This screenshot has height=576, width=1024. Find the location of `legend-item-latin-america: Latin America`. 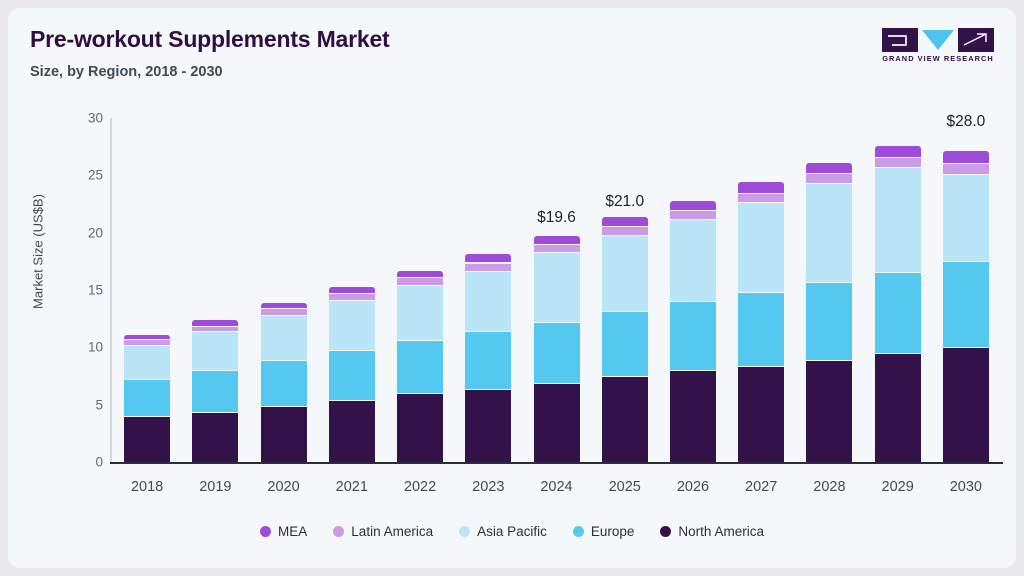

legend-item-latin-america: Latin America is located at coordinates (383, 531).